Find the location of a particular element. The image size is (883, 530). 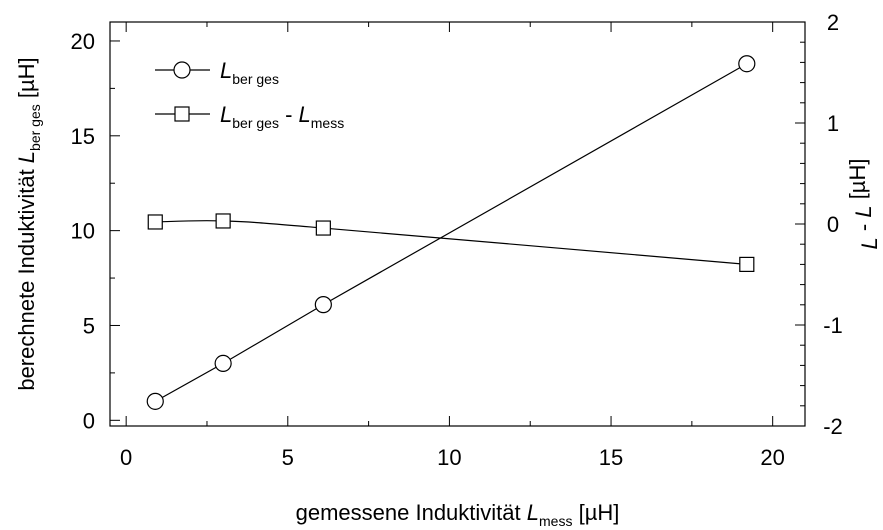

x-tick-label: 5 is located at coordinates (288, 457).